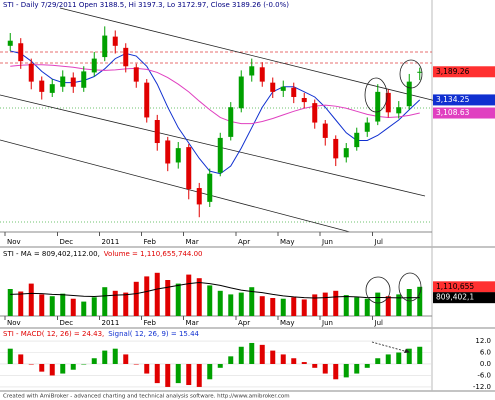 This screenshot has width=495, height=400. Describe the element at coordinates (482, 387) in the screenshot. I see `y-tick-label: -12.0` at that location.